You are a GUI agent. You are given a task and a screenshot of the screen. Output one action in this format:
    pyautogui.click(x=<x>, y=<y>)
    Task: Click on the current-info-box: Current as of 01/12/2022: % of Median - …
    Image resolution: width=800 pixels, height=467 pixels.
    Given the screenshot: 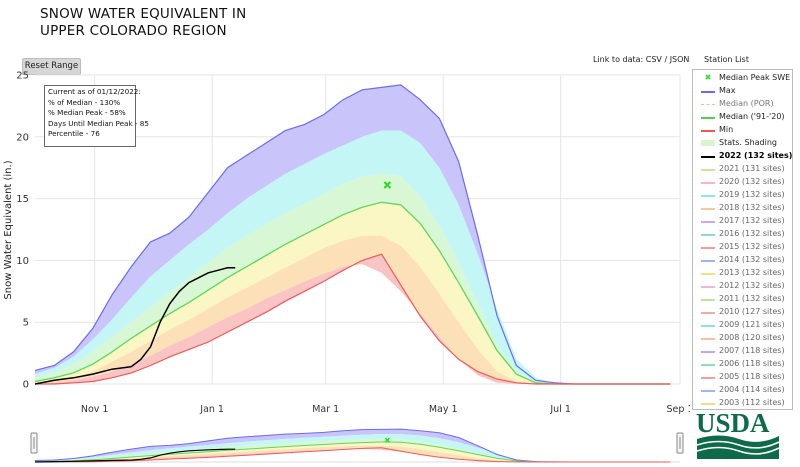 What is the action you would take?
    pyautogui.click(x=96, y=116)
    